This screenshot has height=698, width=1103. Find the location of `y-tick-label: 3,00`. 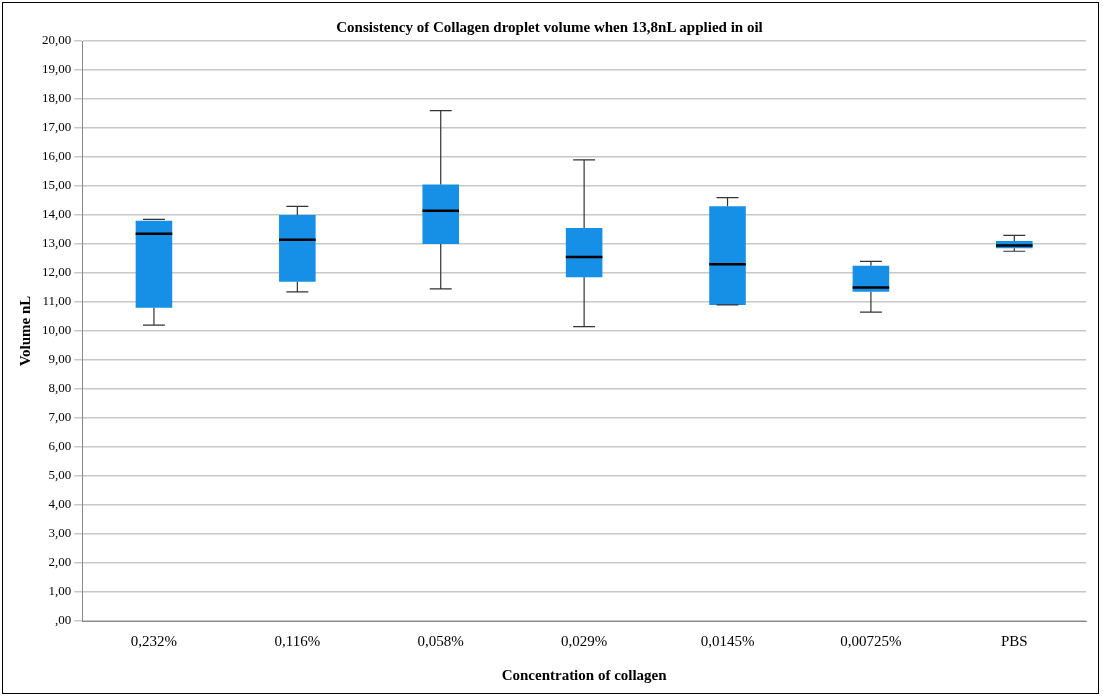

y-tick-label: 3,00 is located at coordinates (60, 533).